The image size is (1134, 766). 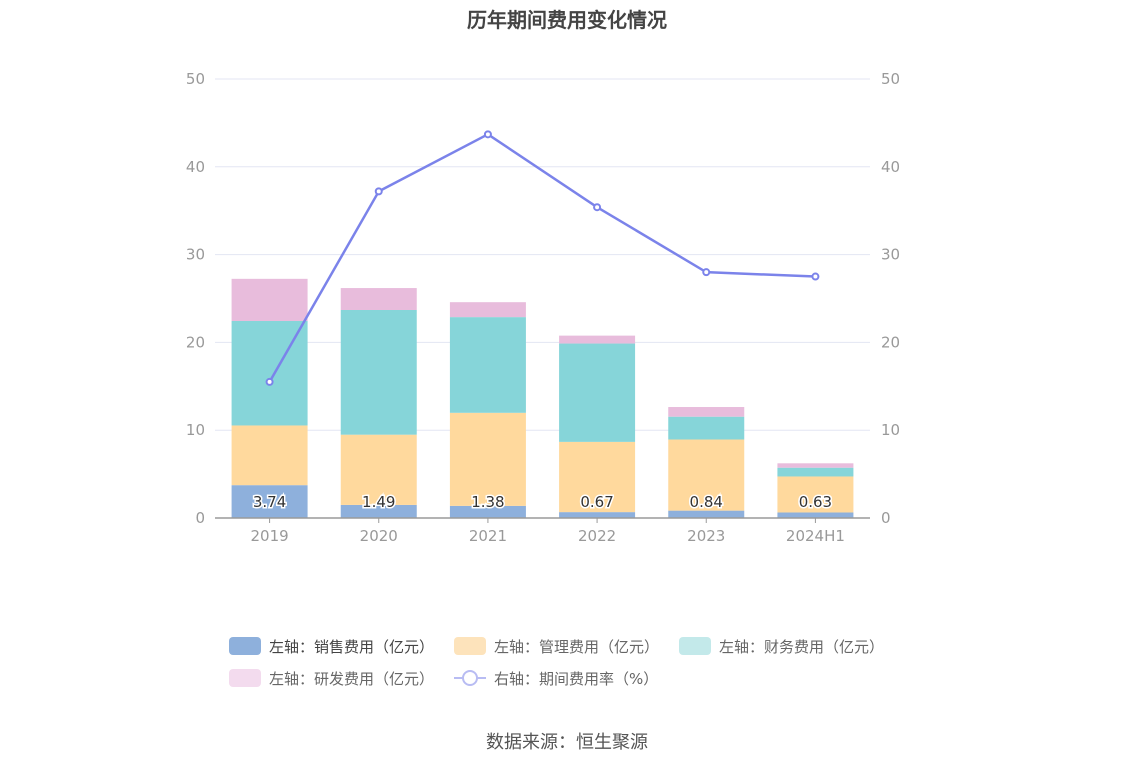 What do you see at coordinates (576, 678) in the screenshot?
I see `legend-label-rate: 右轴：期间费用率（%）` at bounding box center [576, 678].